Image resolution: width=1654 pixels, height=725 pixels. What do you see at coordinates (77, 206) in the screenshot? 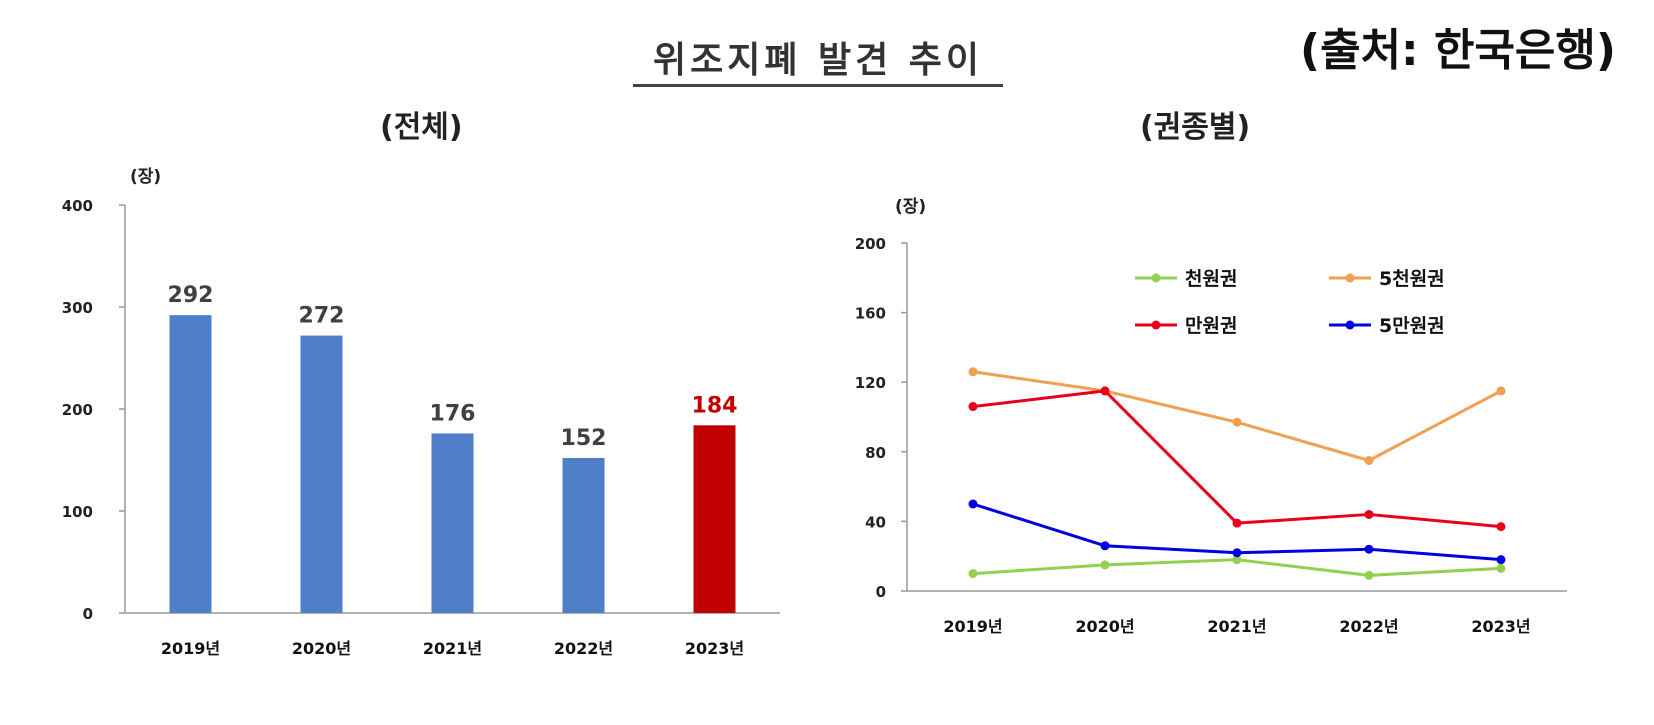
I see `y-tick-label: 400` at bounding box center [77, 206].